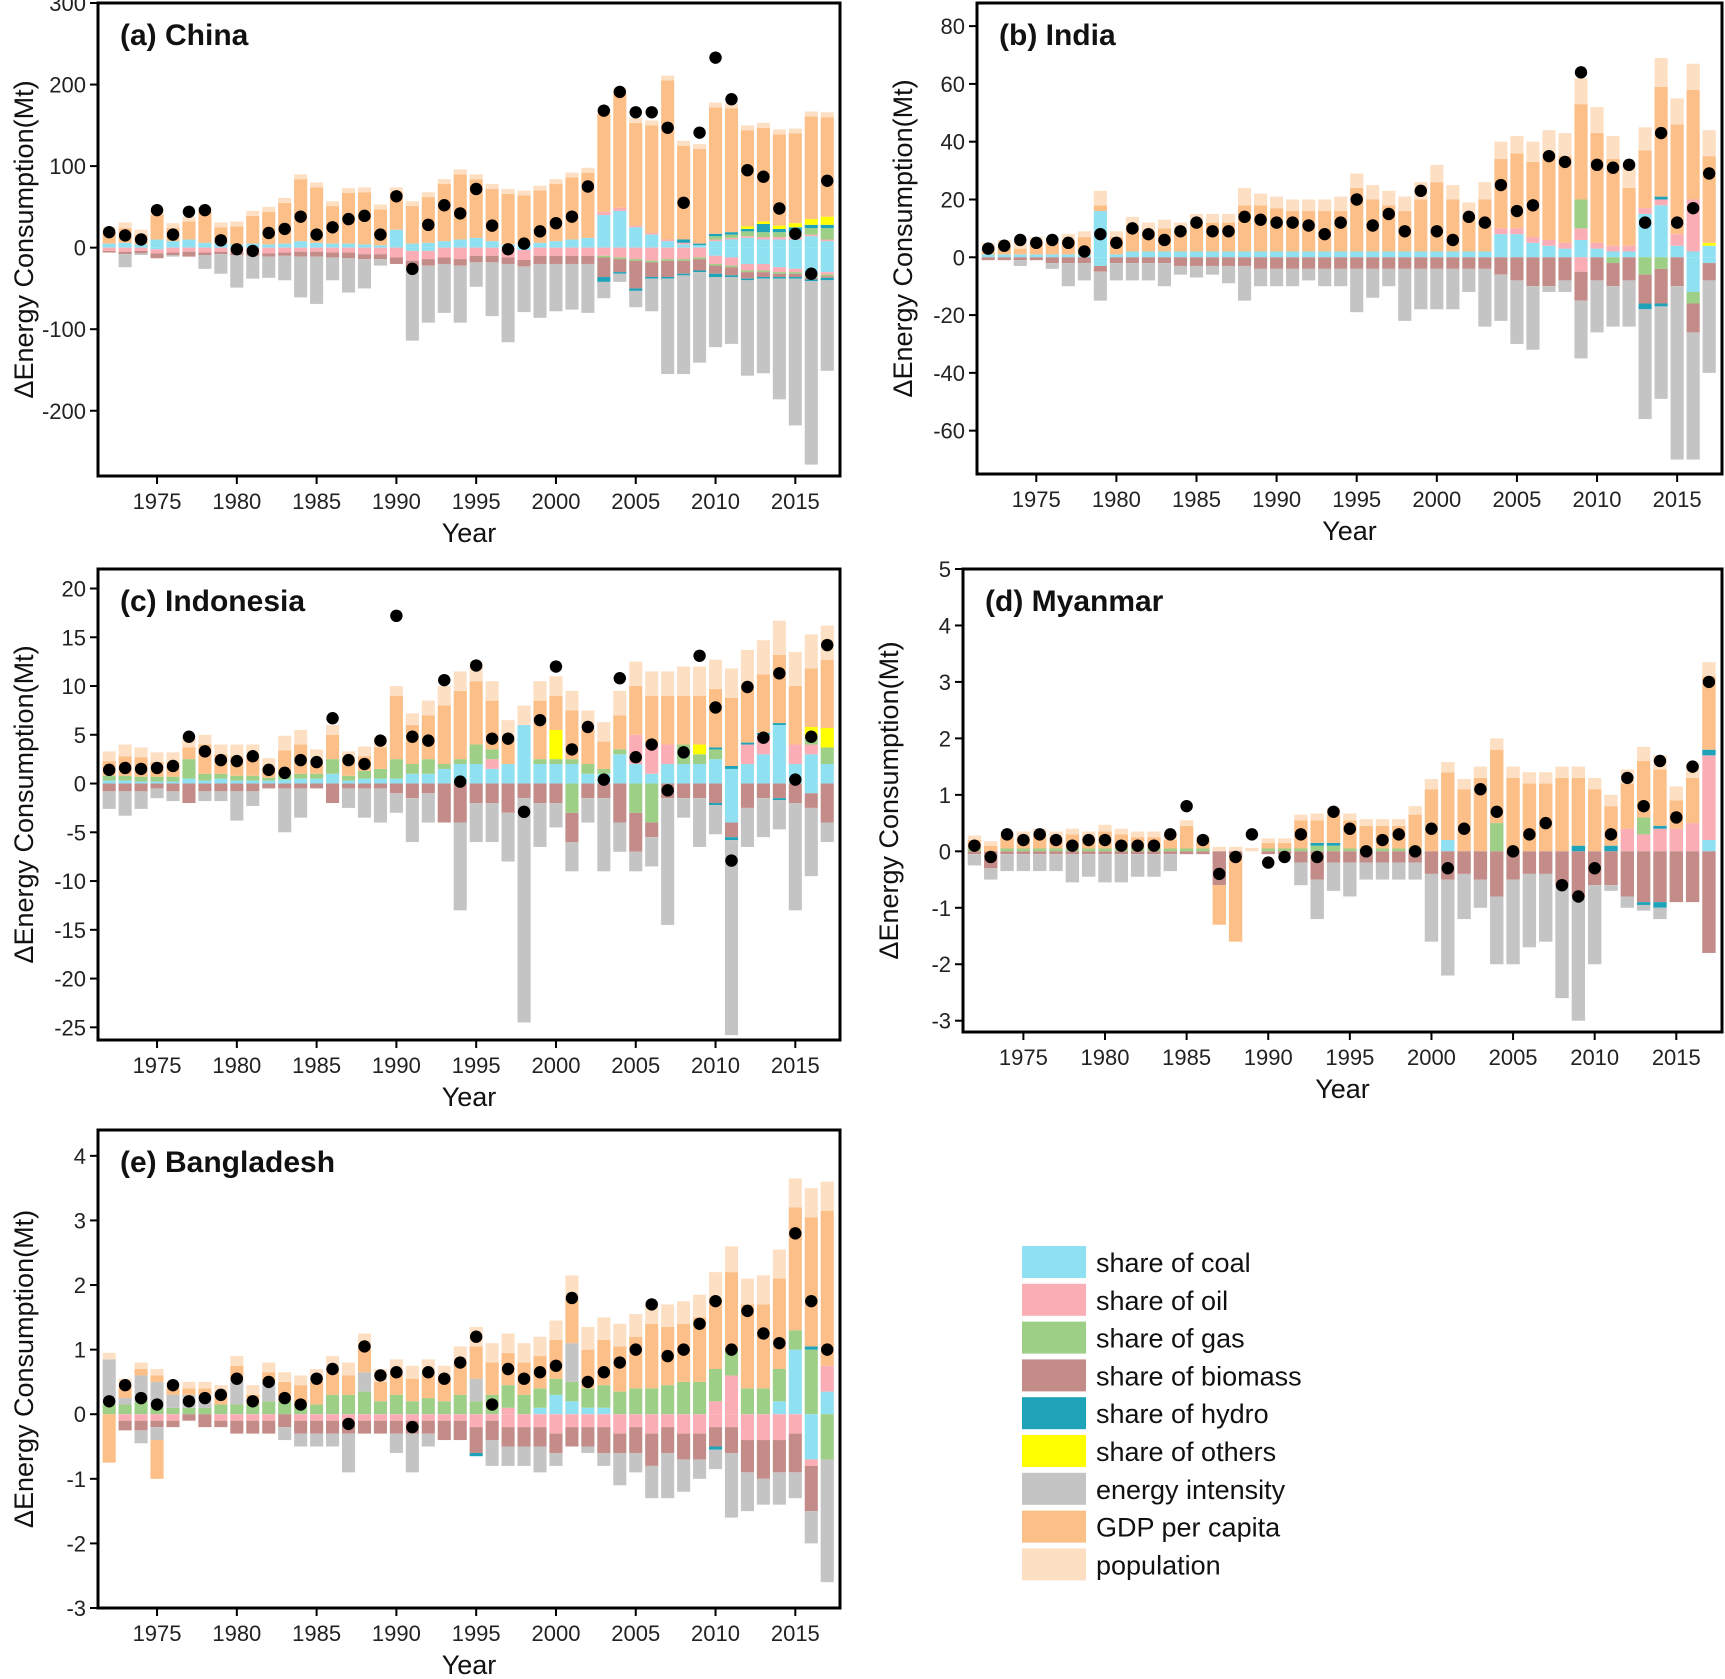  What do you see at coordinates (1613, 147) in the screenshot?
I see `bar-population-2011` at bounding box center [1613, 147].